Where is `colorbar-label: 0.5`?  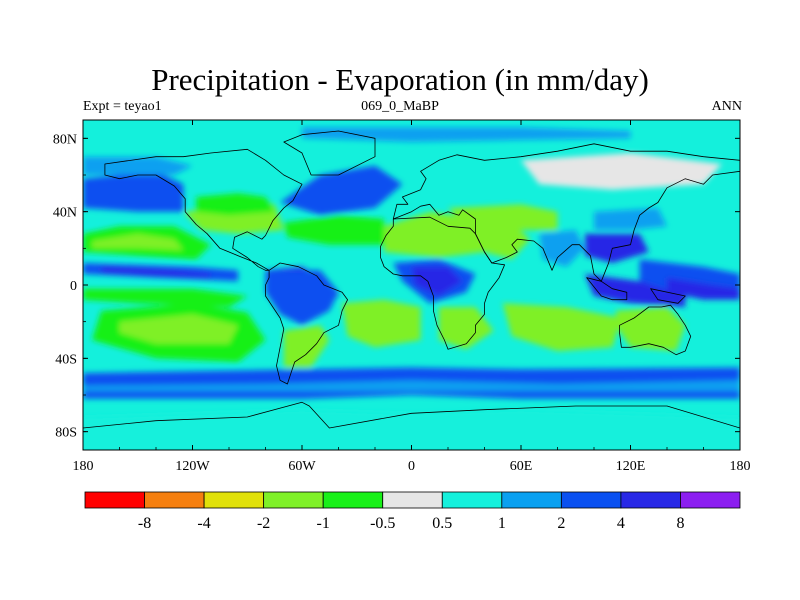 colorbar-label: 0.5 is located at coordinates (442, 523).